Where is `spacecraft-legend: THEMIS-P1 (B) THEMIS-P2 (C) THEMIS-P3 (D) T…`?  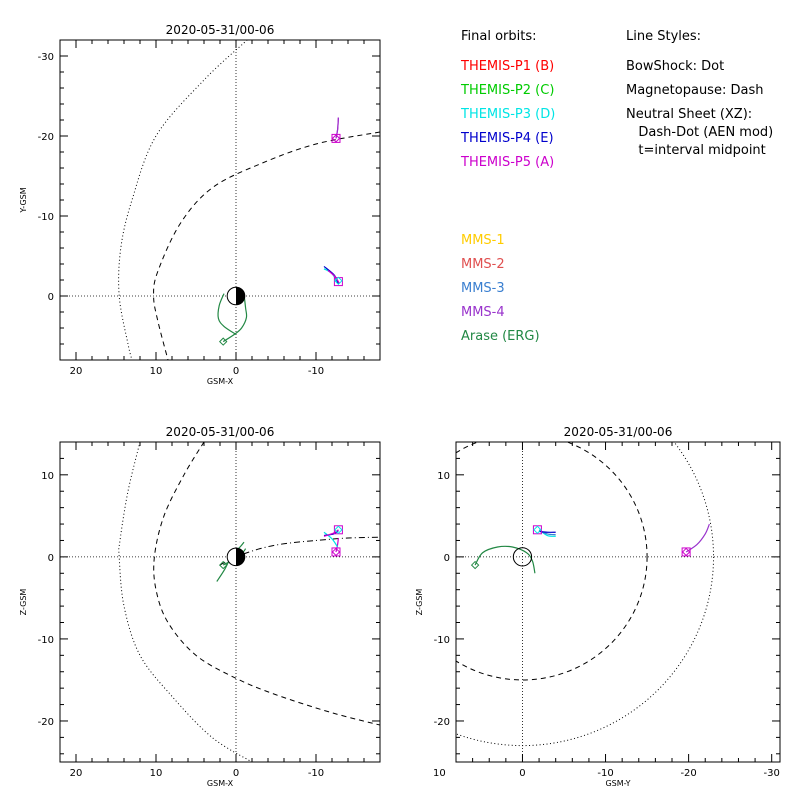
spacecraft-legend: THEMIS-P1 (B) THEMIS-P2 (C) THEMIS-P3 (D) T… is located at coordinates (507, 114).